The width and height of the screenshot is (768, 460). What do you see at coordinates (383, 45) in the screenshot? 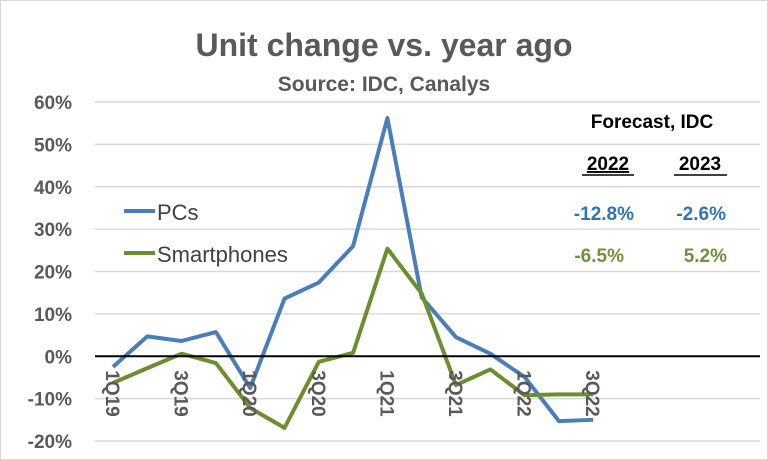
I see `chart-title: Unit change vs. year ago` at bounding box center [383, 45].